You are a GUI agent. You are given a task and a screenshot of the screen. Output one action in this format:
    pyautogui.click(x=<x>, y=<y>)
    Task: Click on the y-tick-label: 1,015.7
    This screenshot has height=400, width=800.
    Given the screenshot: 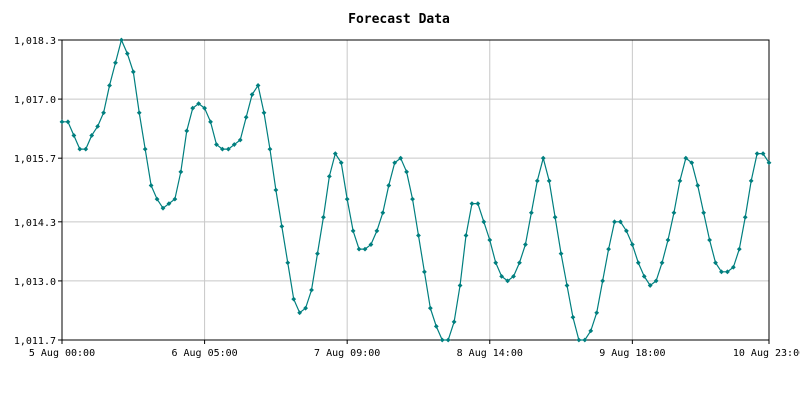 What is the action you would take?
    pyautogui.click(x=35, y=159)
    